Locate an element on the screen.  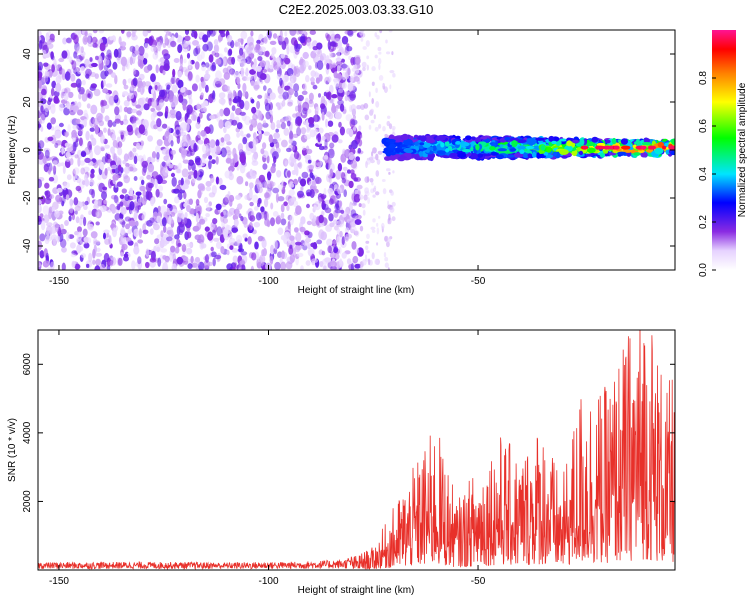
x-tick-label: -50 is located at coordinates (478, 281).